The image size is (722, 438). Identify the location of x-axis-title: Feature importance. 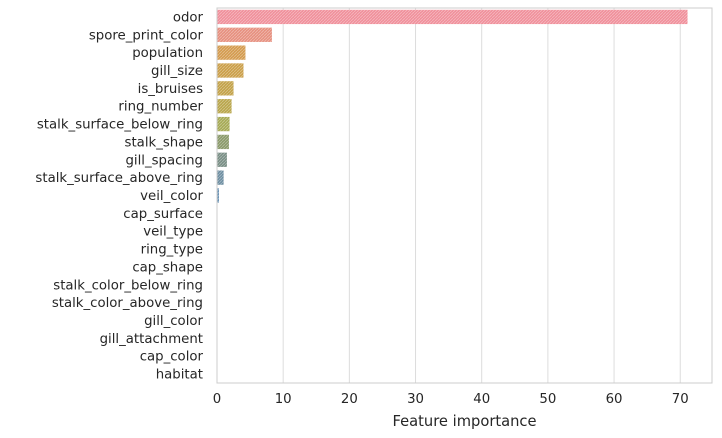
(464, 421).